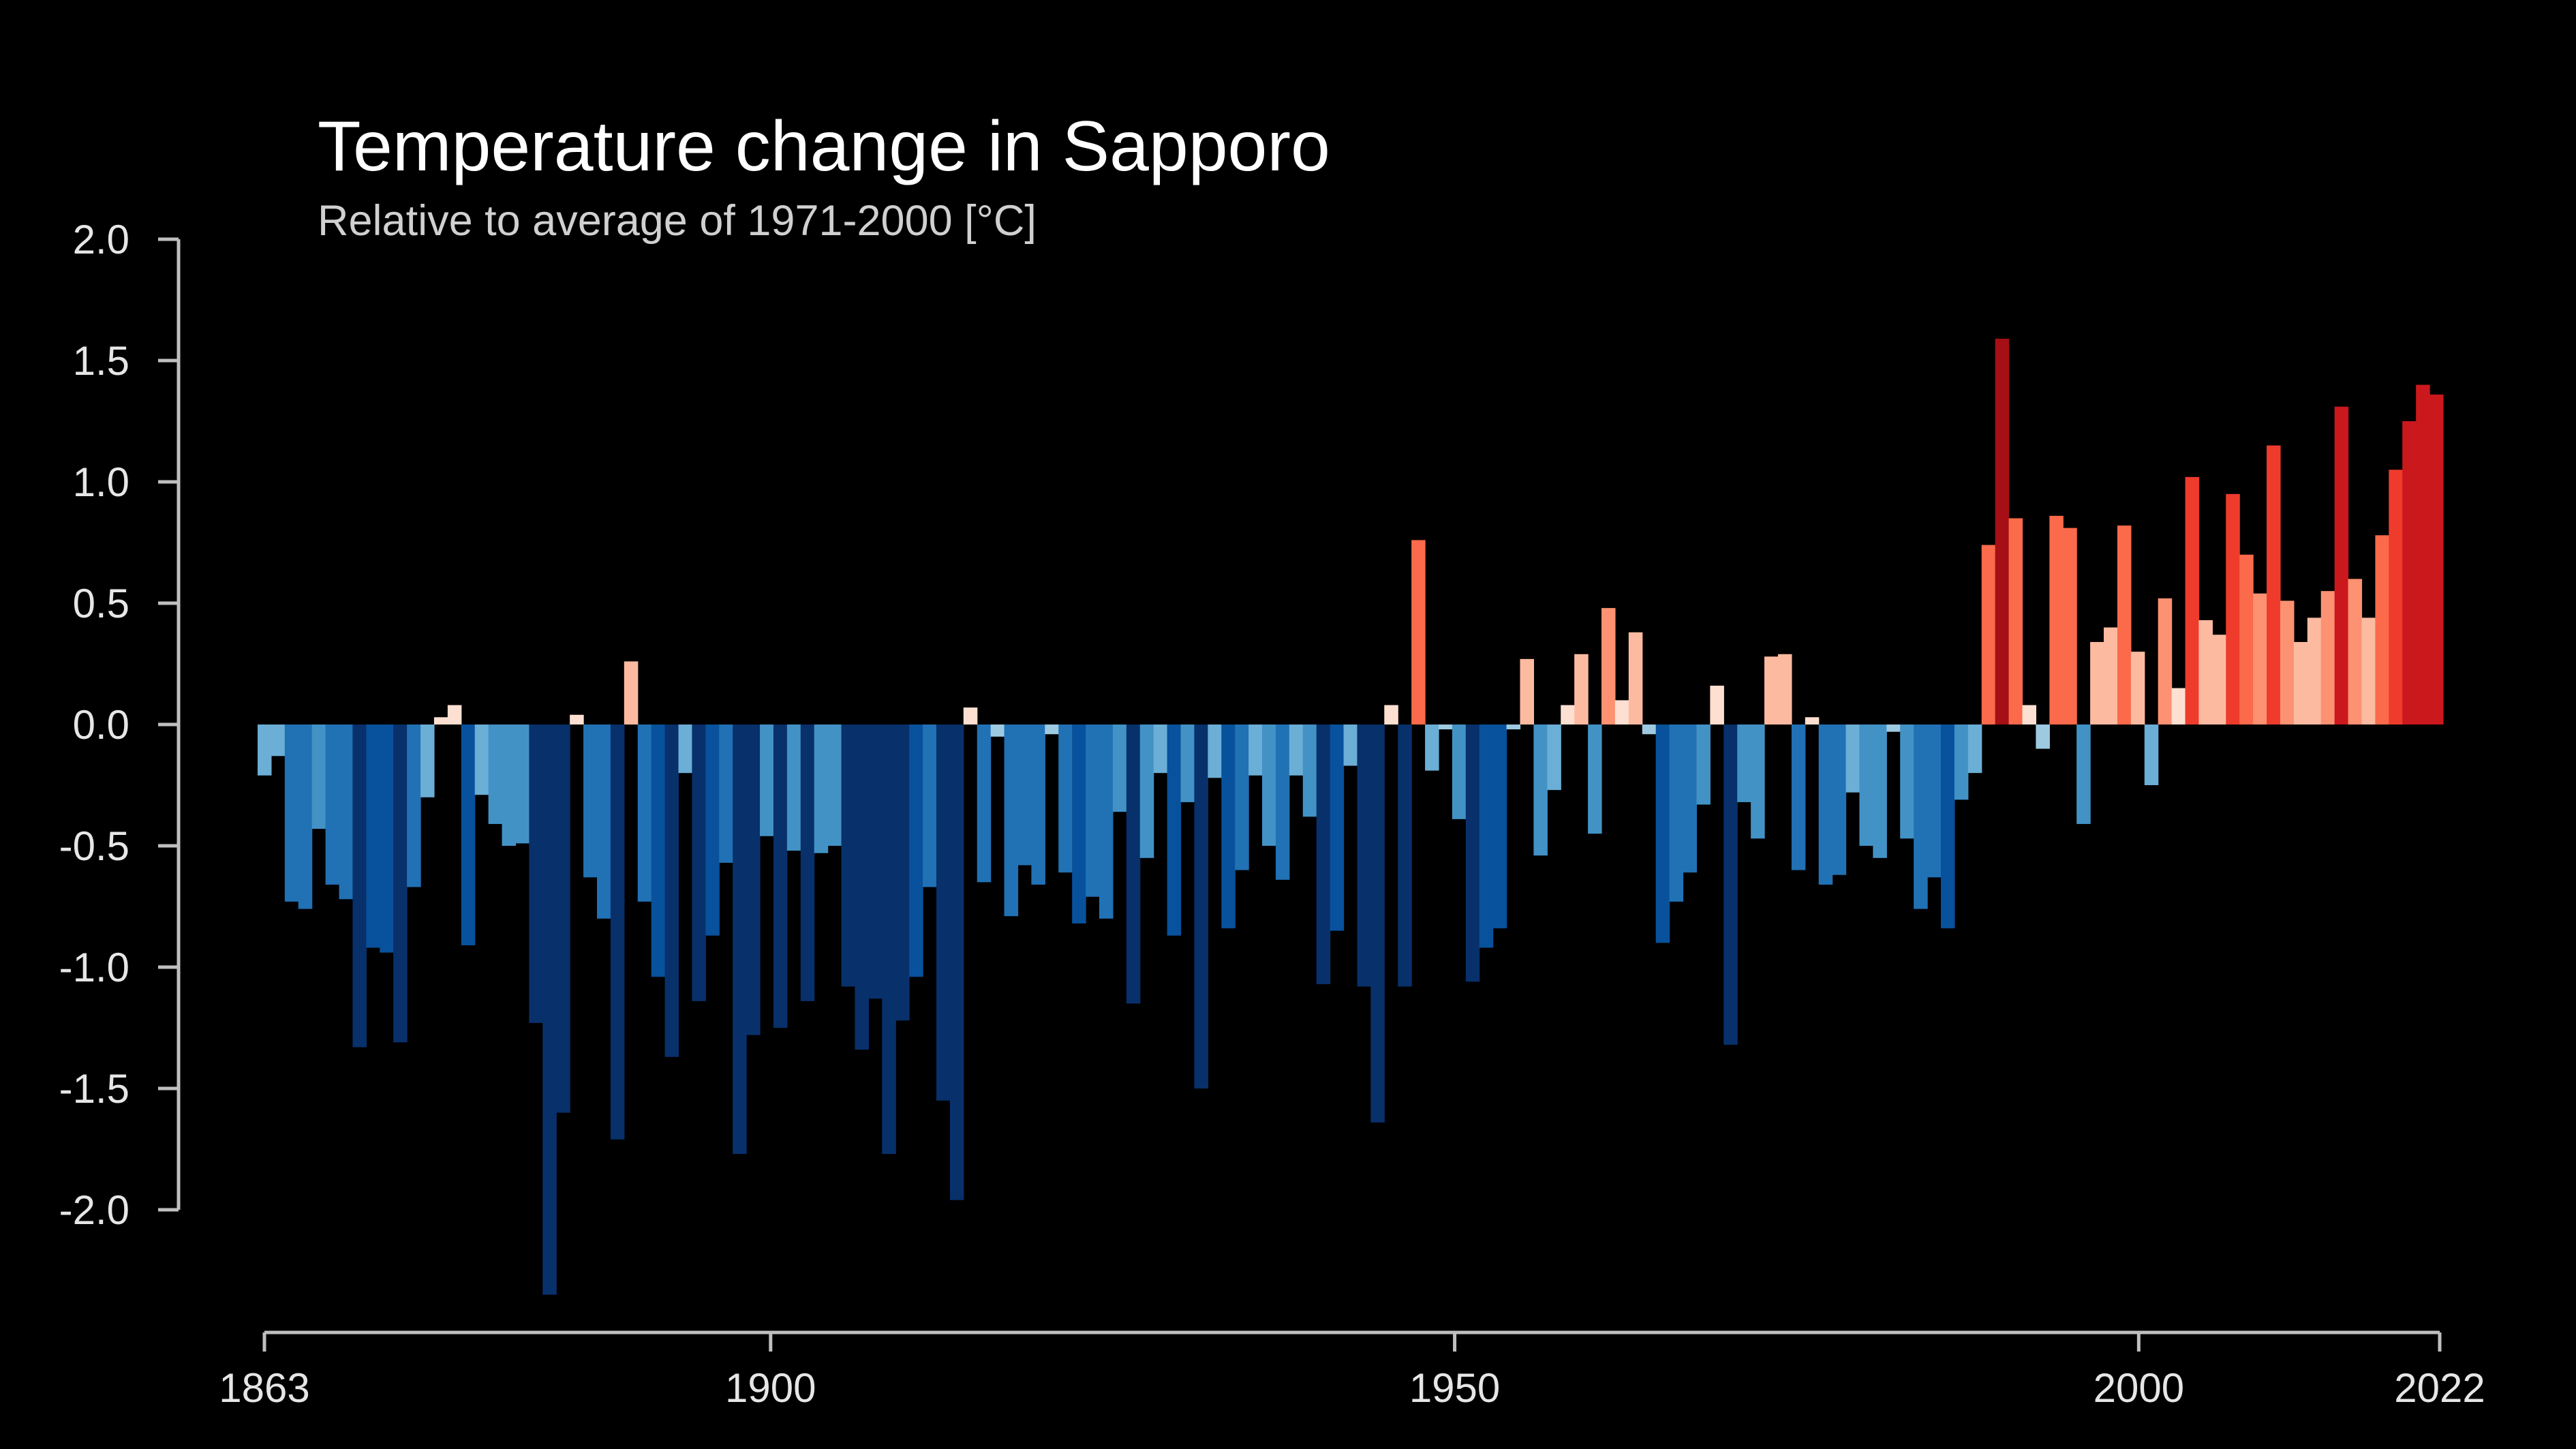 Image resolution: width=2576 pixels, height=1449 pixels. Describe the element at coordinates (1961, 762) in the screenshot. I see `bar-1988` at that location.